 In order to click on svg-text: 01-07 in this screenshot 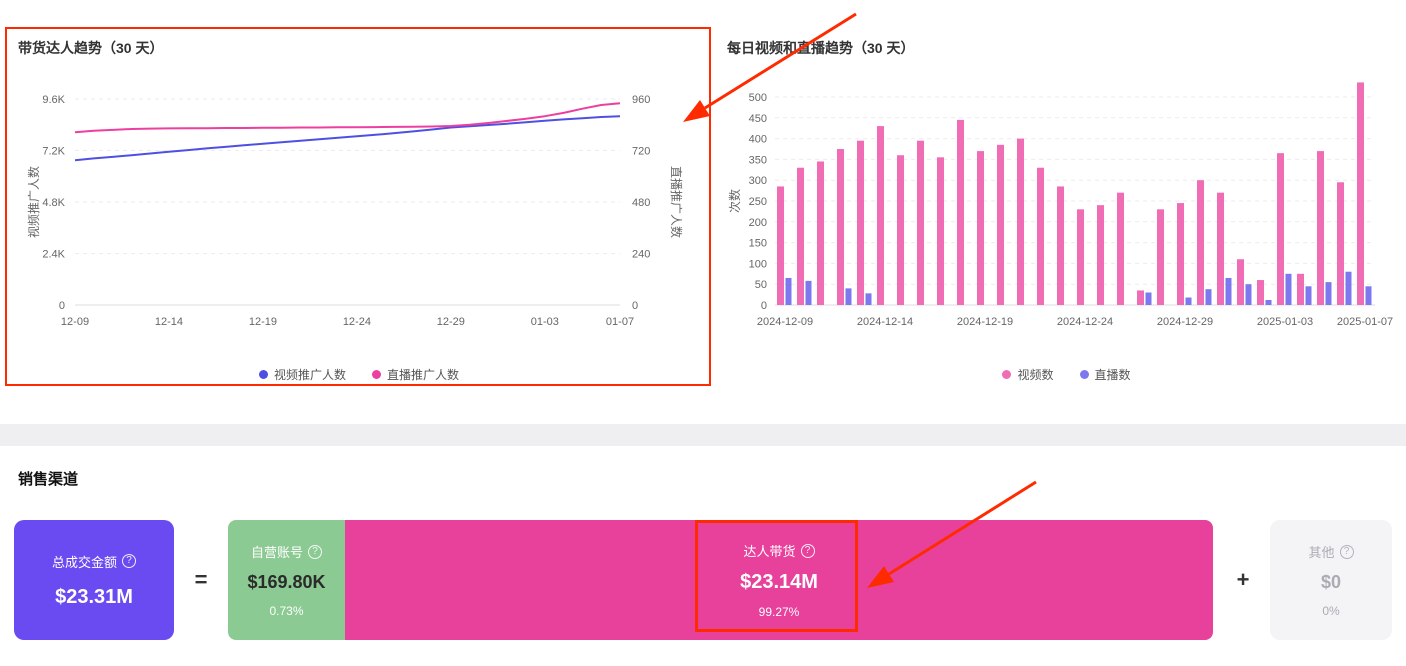, I will do `click(620, 322)`.